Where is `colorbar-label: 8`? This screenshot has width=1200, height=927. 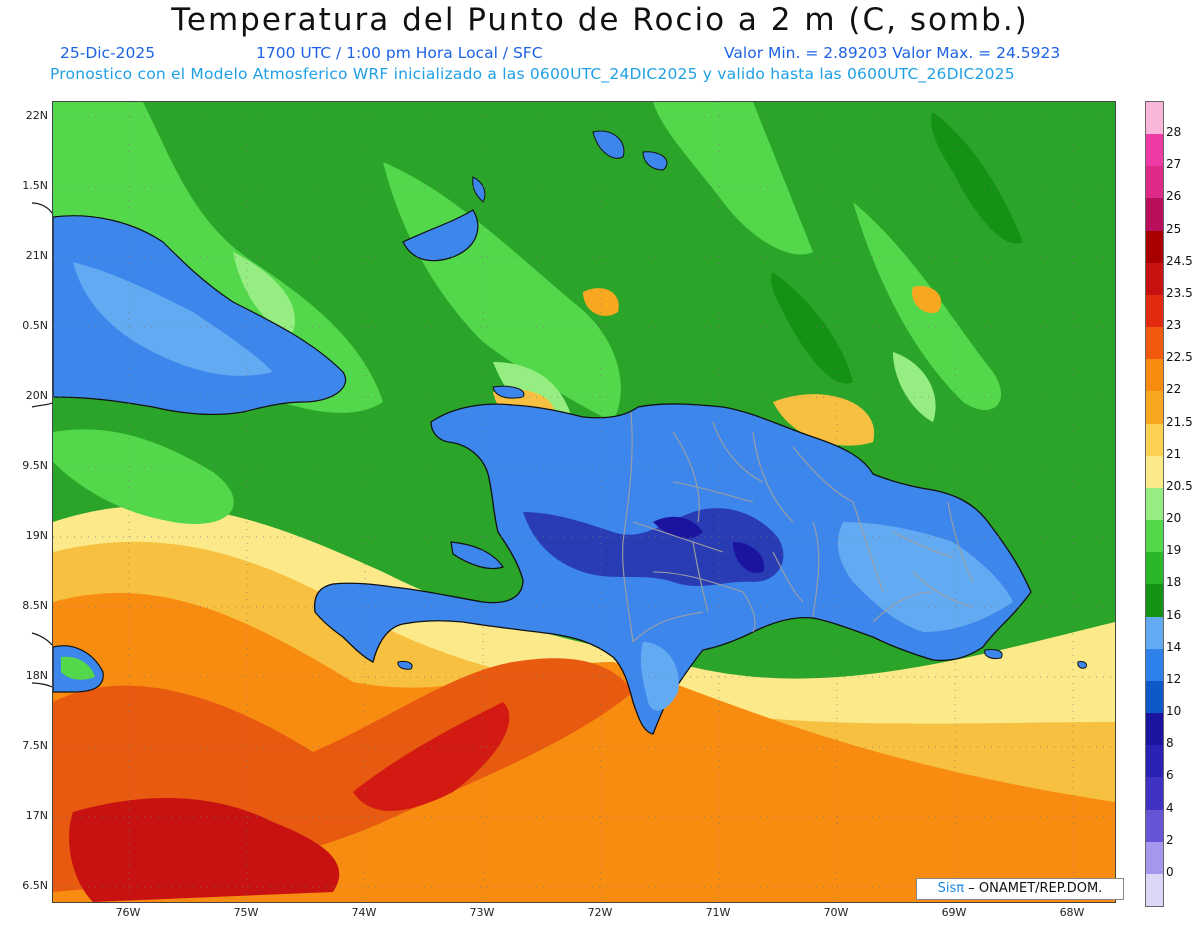 colorbar-label: 8 is located at coordinates (1170, 743).